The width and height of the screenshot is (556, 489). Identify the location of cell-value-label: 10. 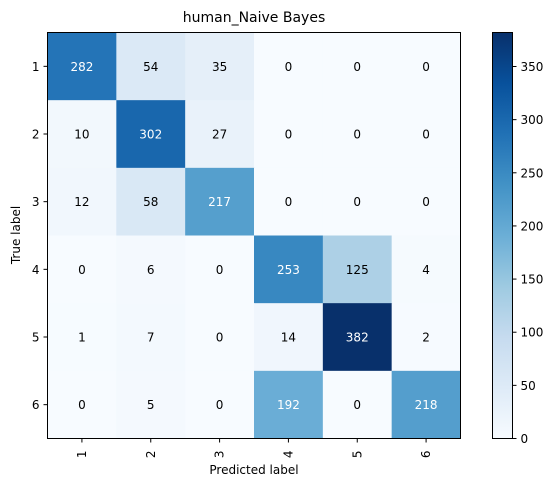
(81, 135).